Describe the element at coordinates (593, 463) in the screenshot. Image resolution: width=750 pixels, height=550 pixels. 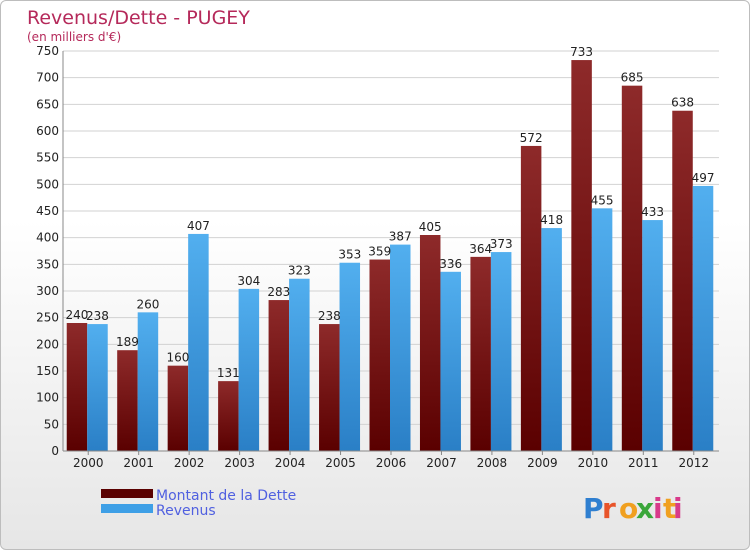
I see `x-tick-label: 2010` at that location.